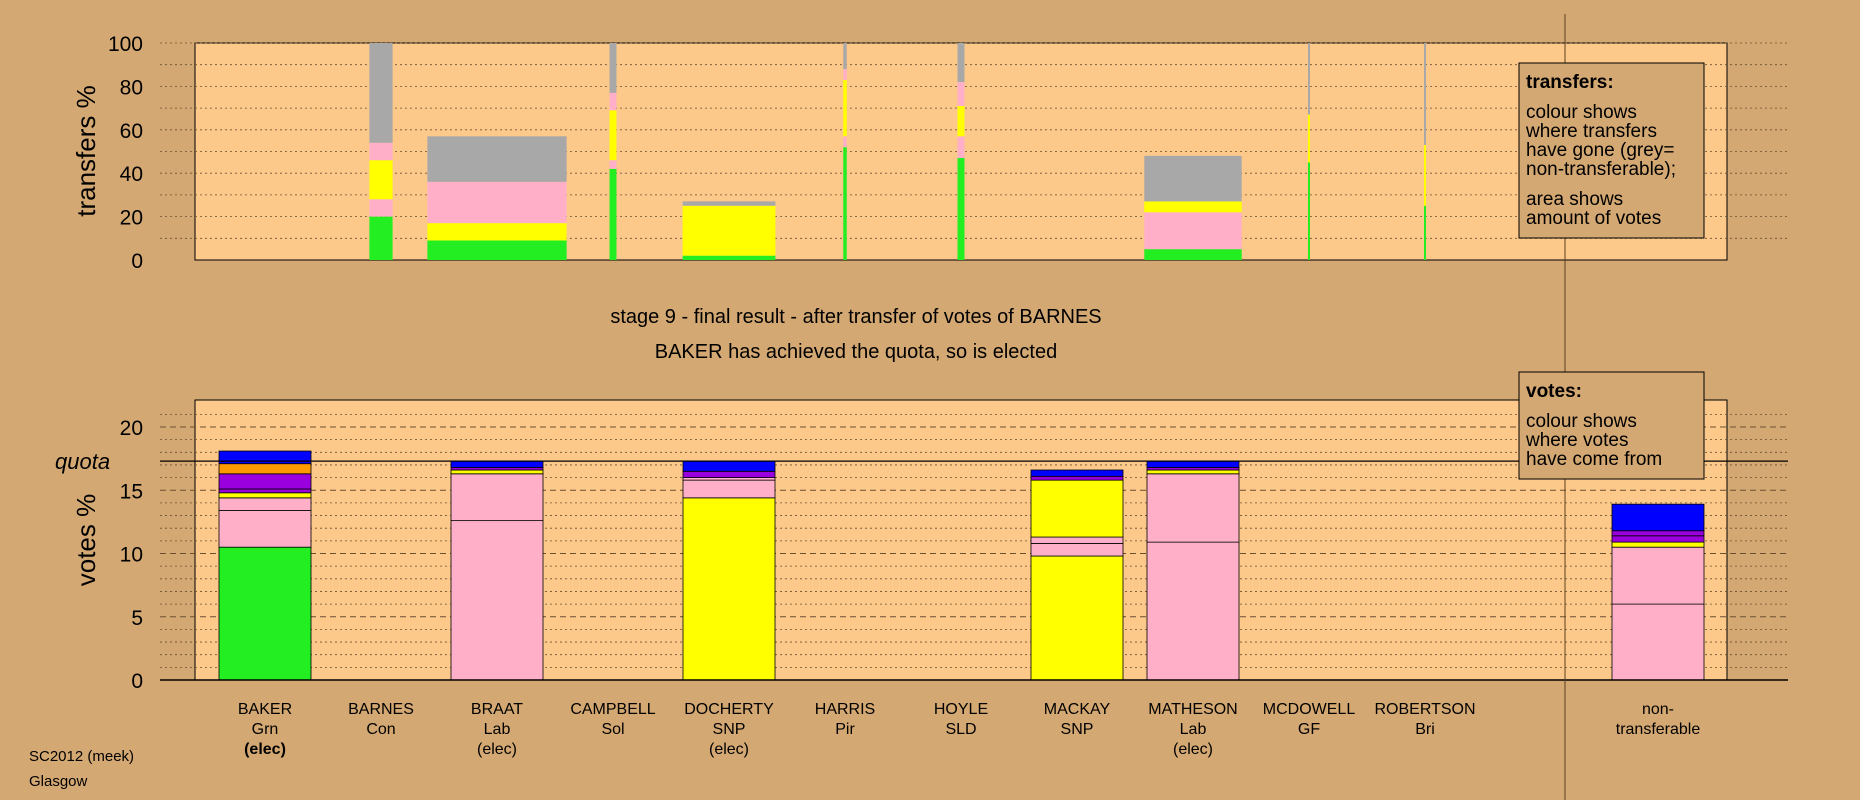  What do you see at coordinates (265, 729) in the screenshot?
I see `candidate-party: Grn` at bounding box center [265, 729].